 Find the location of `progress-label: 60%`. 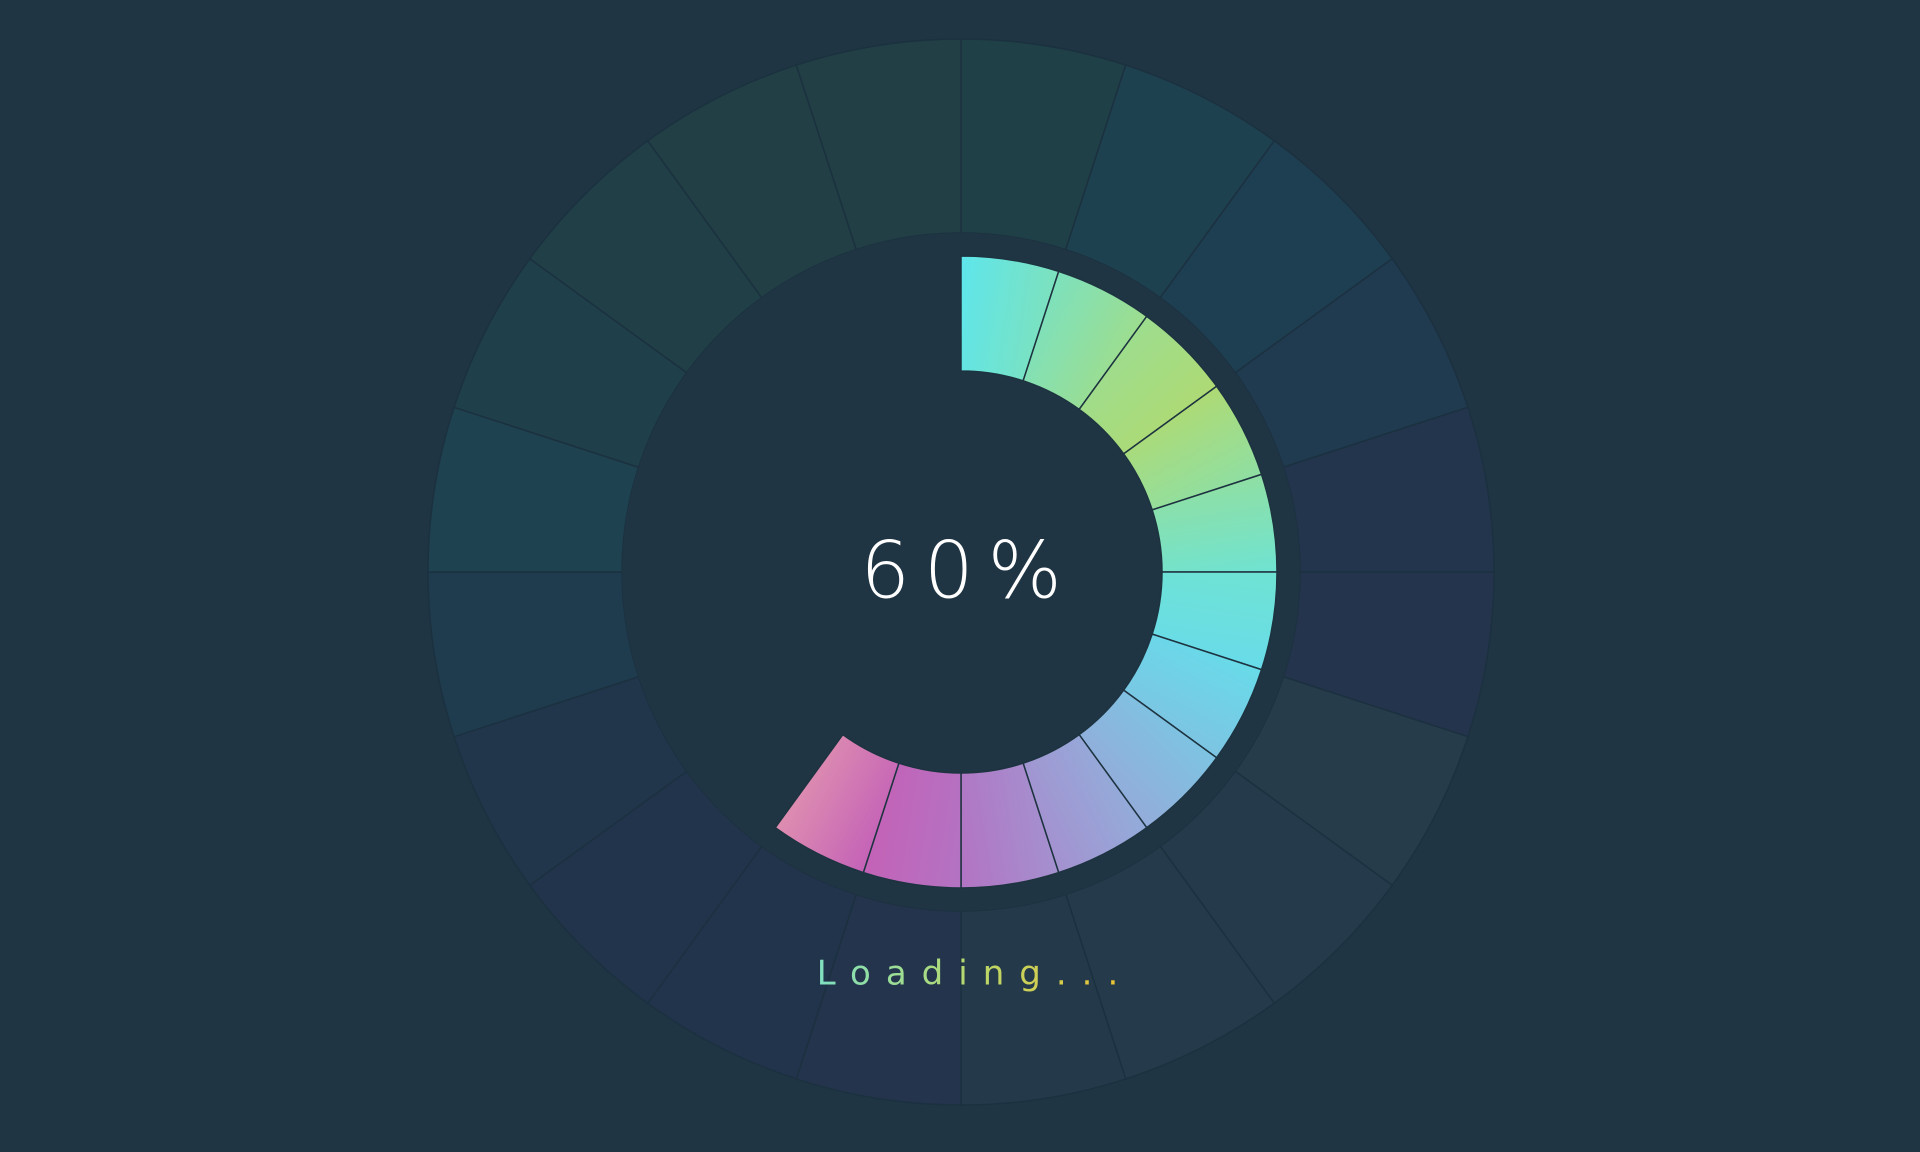

progress-label: 60% is located at coordinates (967, 572).